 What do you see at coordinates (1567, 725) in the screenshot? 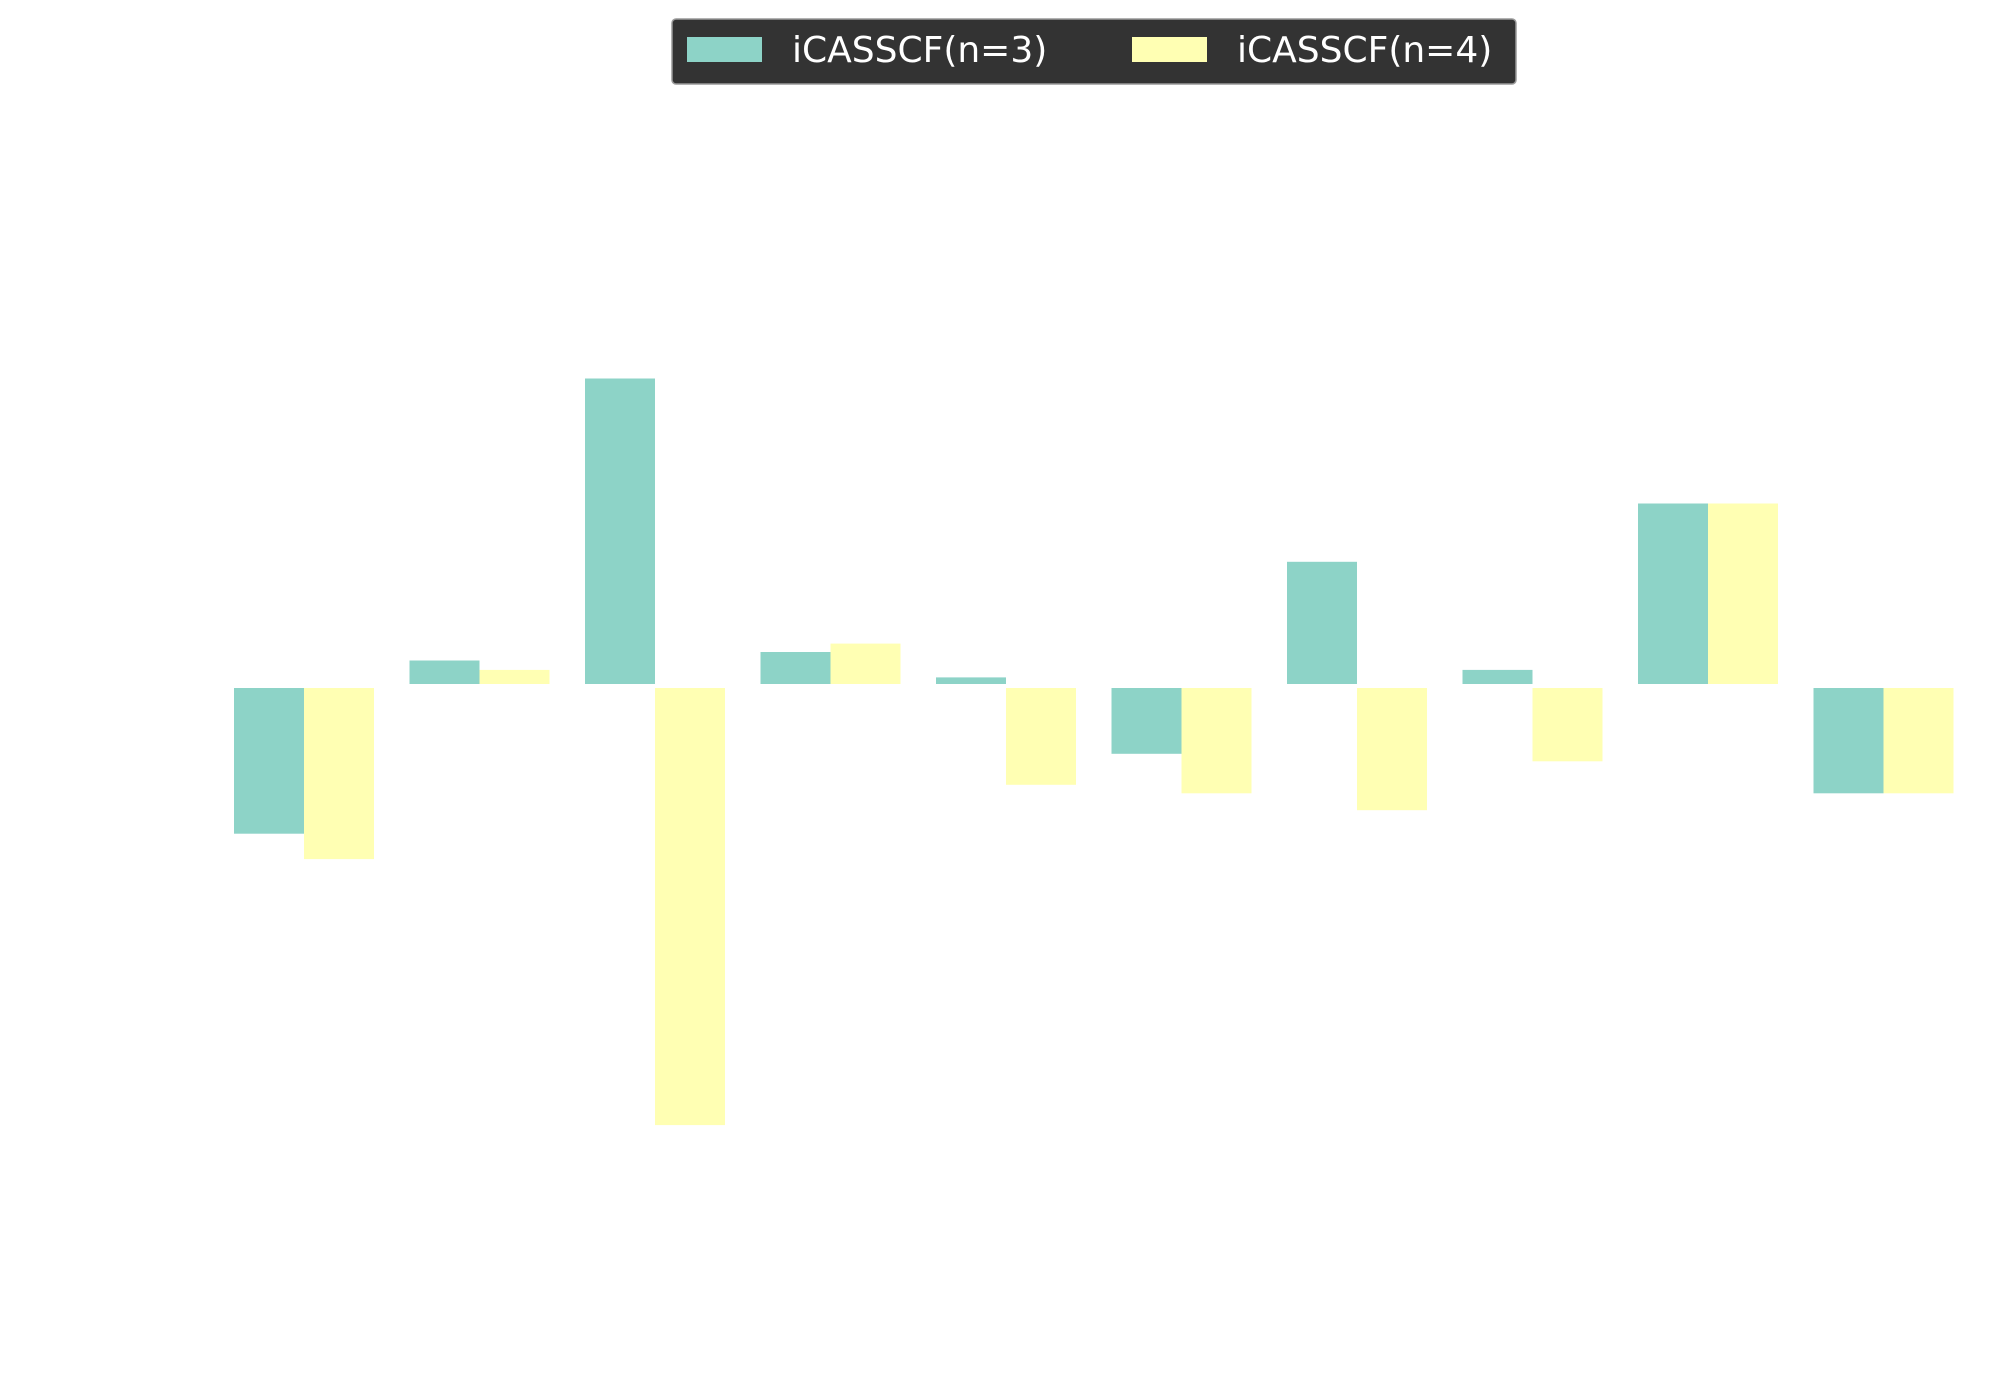
I see `bar-series2-item8` at bounding box center [1567, 725].